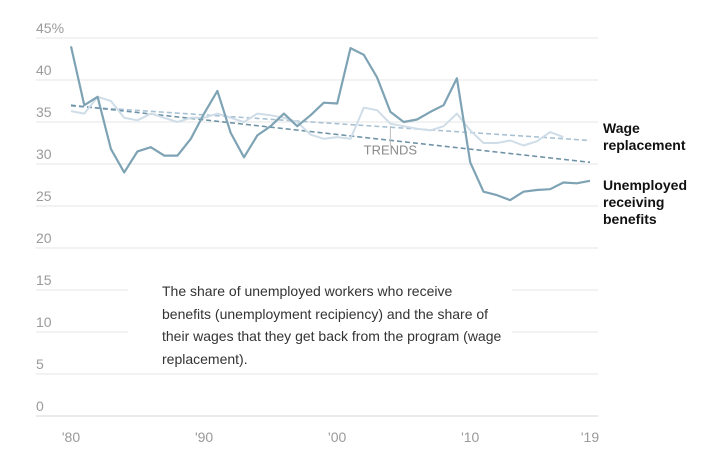 The image size is (721, 458). I want to click on x-tick-label: '10, so click(470, 437).